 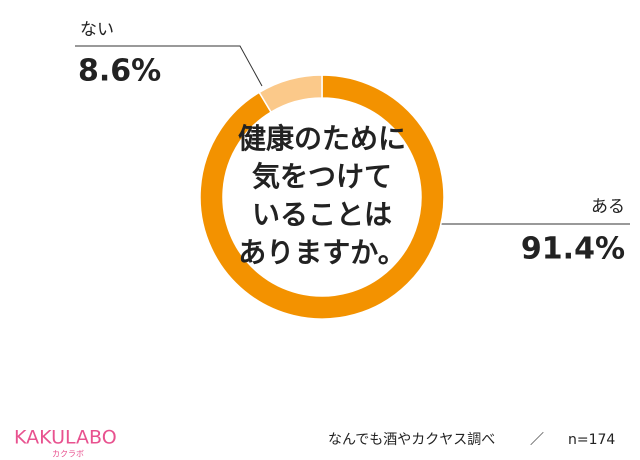 What do you see at coordinates (322, 138) in the screenshot?
I see `center-line: 健康のために` at bounding box center [322, 138].